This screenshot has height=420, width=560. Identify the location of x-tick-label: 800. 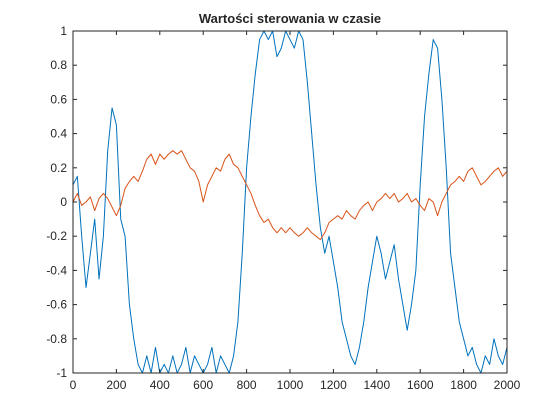
(247, 385).